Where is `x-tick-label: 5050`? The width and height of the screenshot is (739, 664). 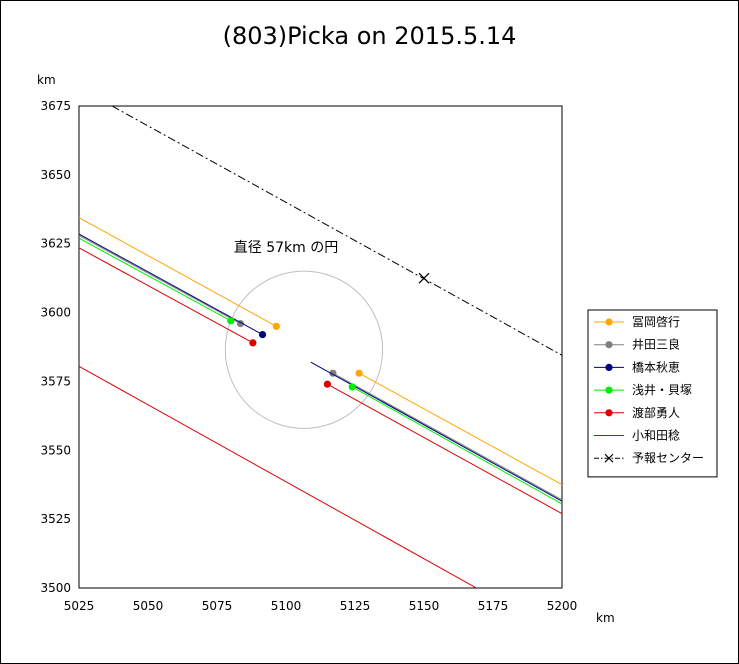 x-tick-label: 5050 is located at coordinates (148, 606).